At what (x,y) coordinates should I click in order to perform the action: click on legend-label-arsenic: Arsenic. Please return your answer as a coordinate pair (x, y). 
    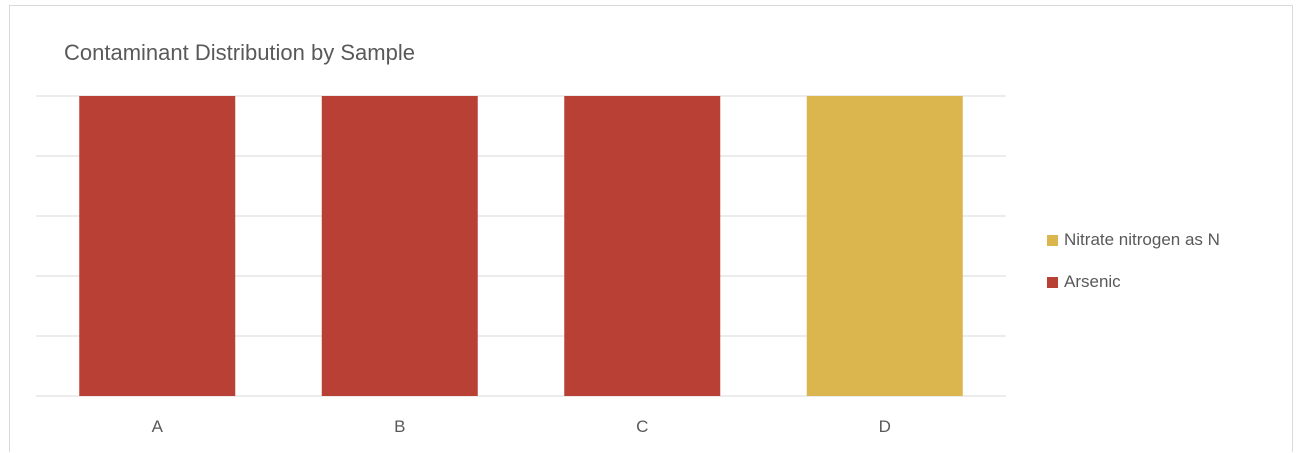
    Looking at the image, I should click on (1092, 281).